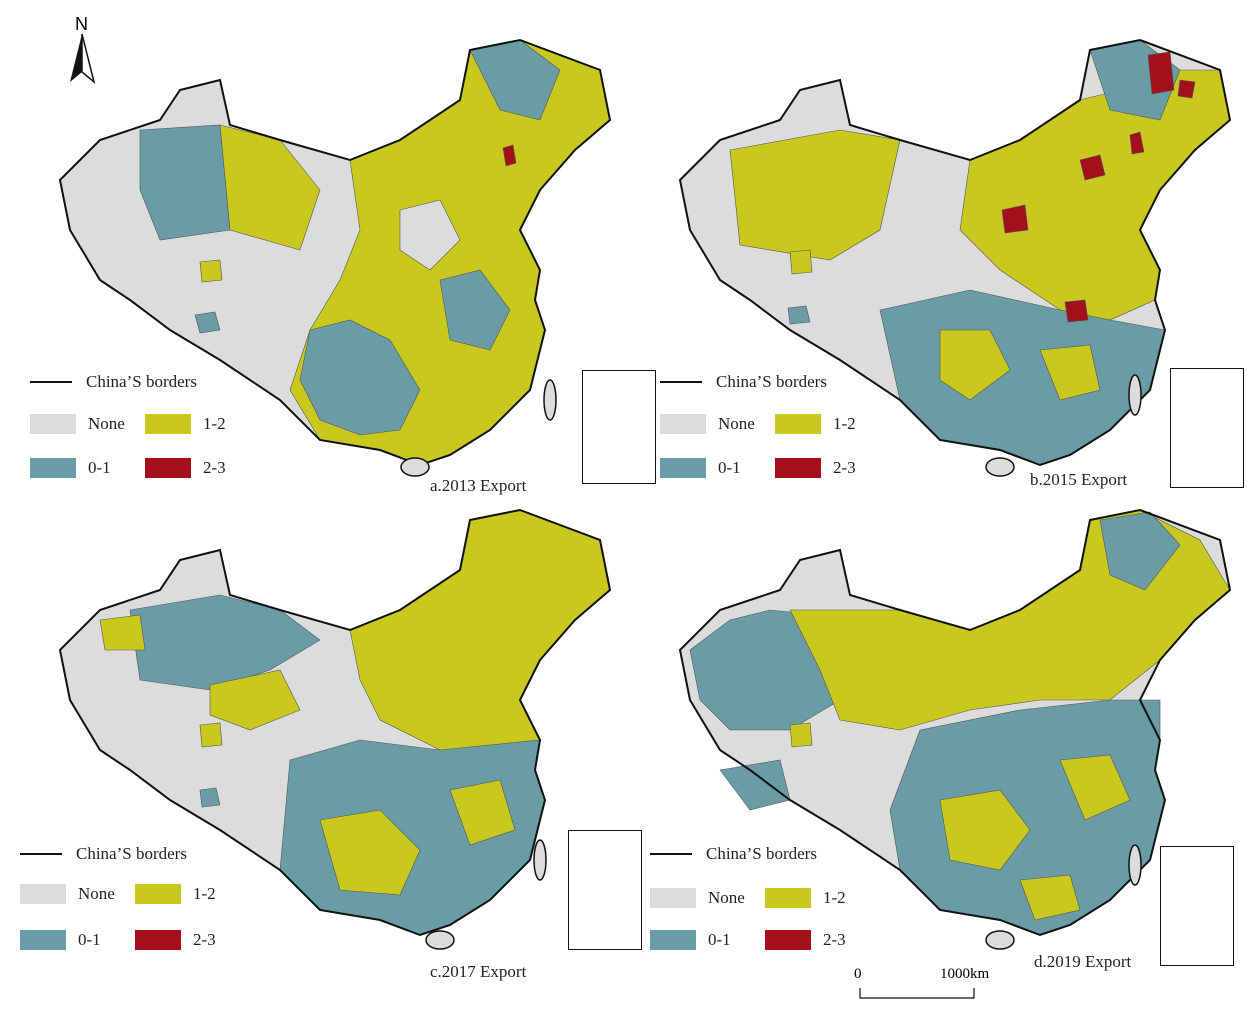  I want to click on south-china-sea-inset-d, so click(1197, 906).